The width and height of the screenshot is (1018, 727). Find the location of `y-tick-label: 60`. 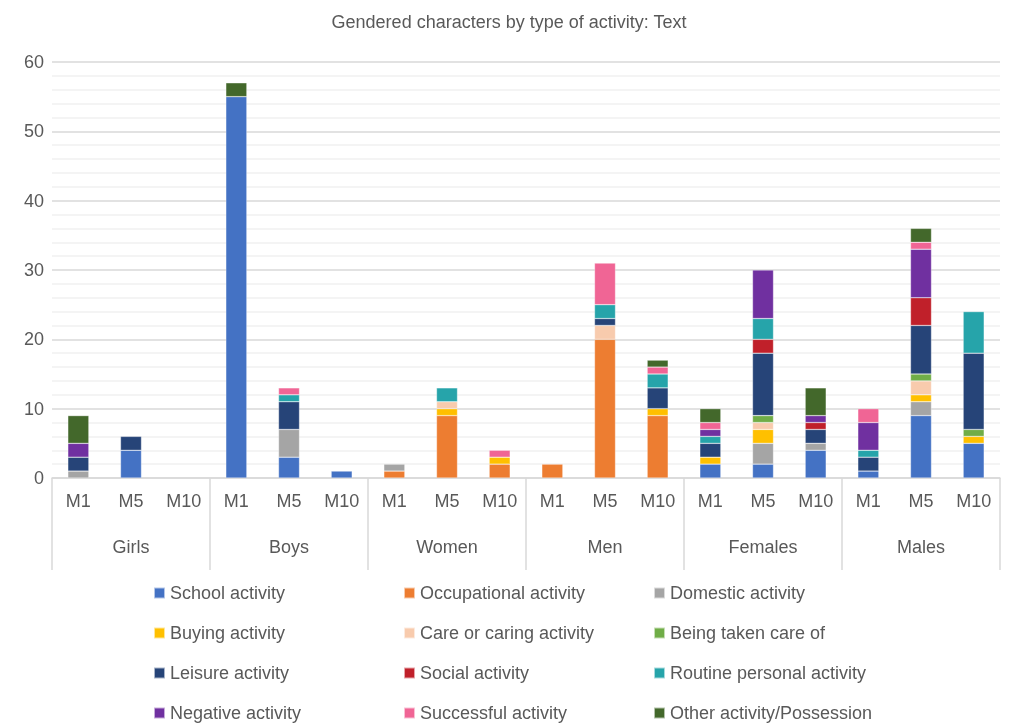

y-tick-label: 60 is located at coordinates (33, 62).